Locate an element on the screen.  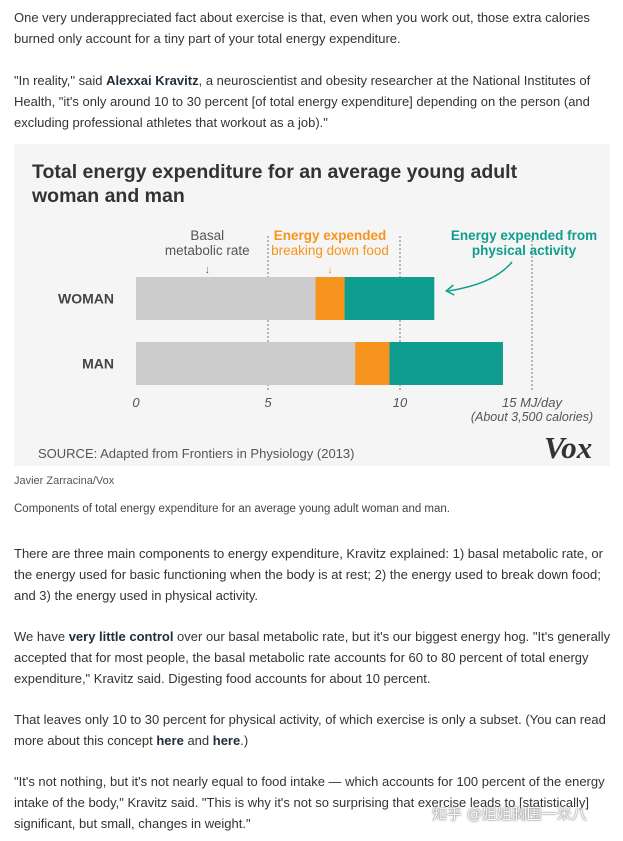
control-prefix: We have is located at coordinates (41, 636).